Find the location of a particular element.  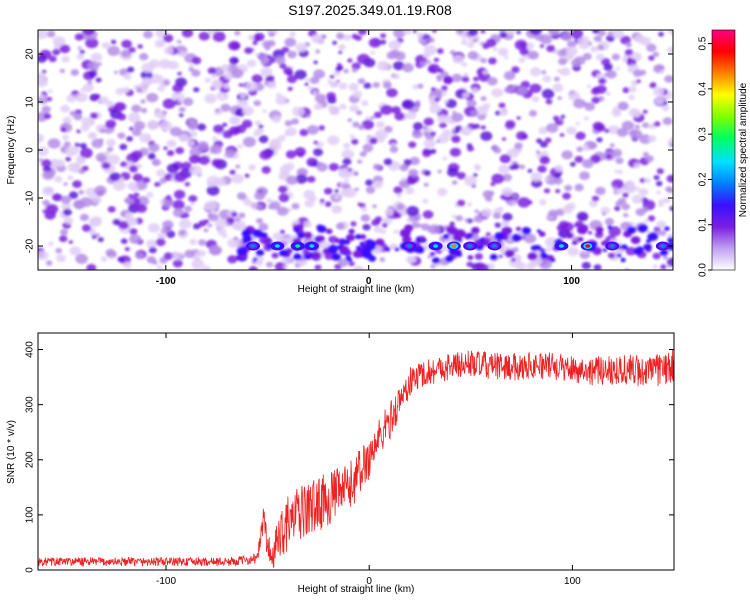

colorbar-ticks: 0.0 0.1 0.2 0.3 0.4 0.5 is located at coordinates (705, 156).